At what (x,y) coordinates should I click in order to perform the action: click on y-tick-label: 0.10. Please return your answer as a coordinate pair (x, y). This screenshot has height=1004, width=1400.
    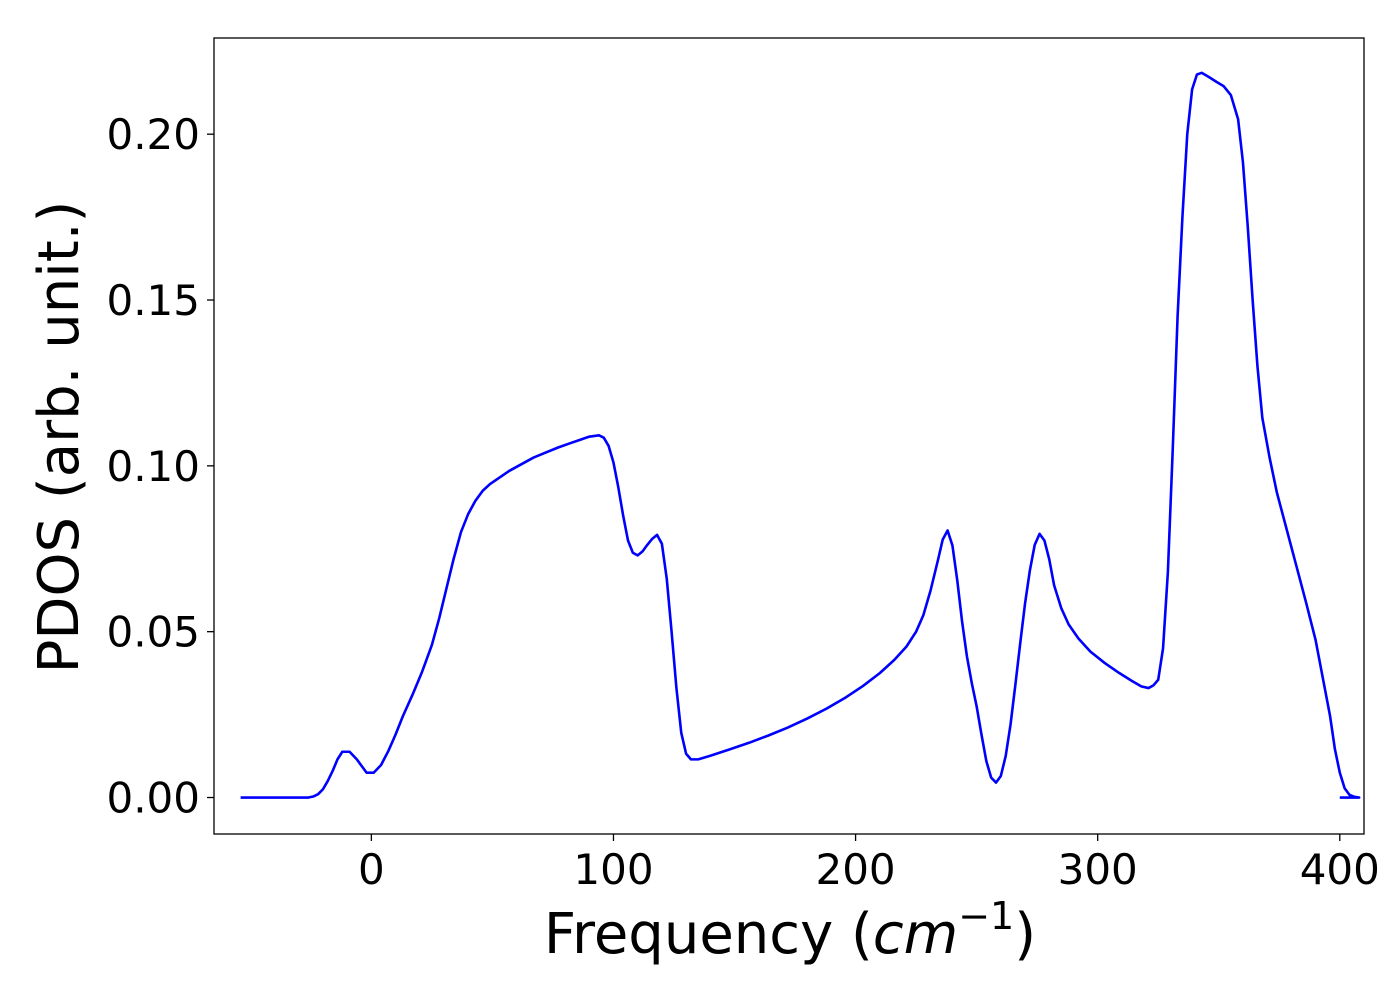
    Looking at the image, I should click on (153, 466).